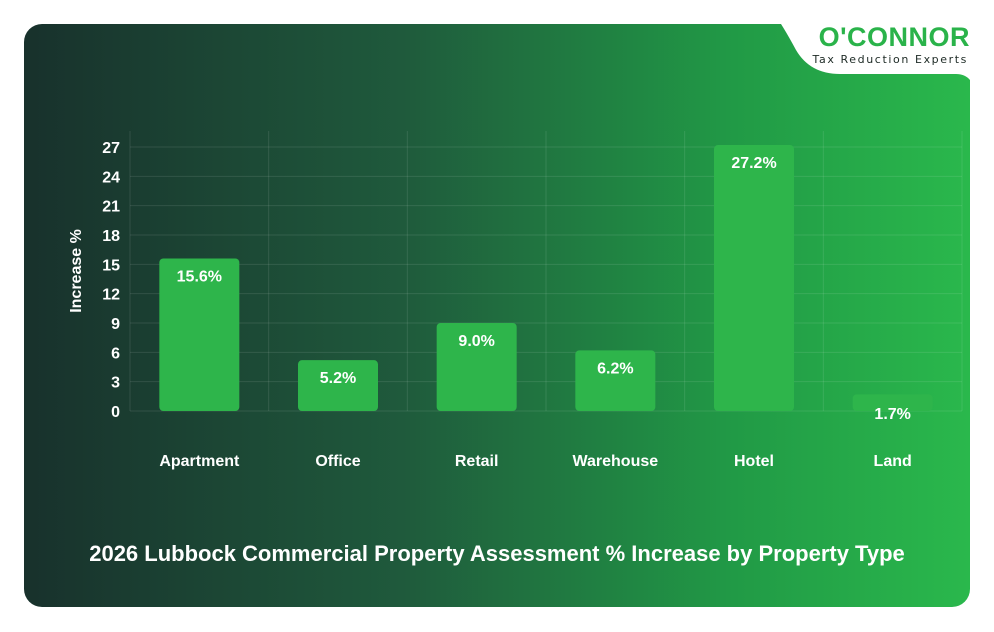 Image resolution: width=994 pixels, height=632 pixels. Describe the element at coordinates (535, 461) in the screenshot. I see `x-axis: Apartment Office Retail Warehouse Hotel Land` at that location.